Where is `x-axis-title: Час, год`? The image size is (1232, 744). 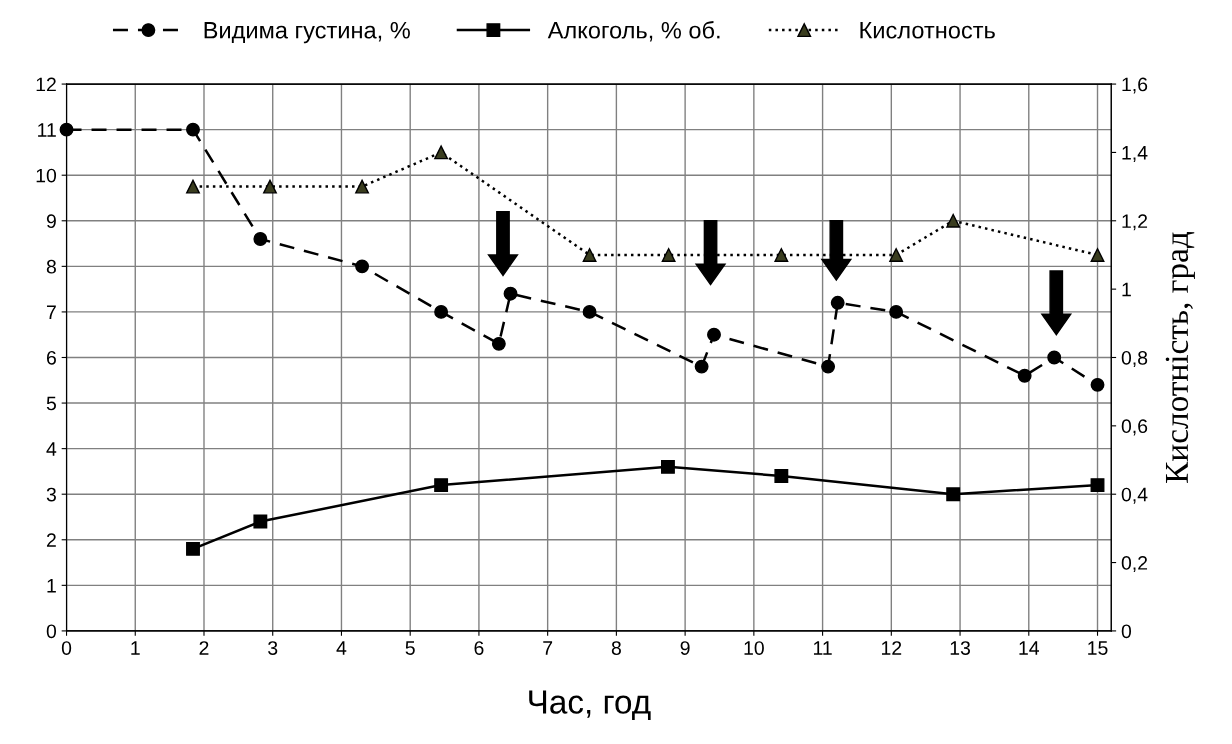 x-axis-title: Час, год is located at coordinates (590, 705).